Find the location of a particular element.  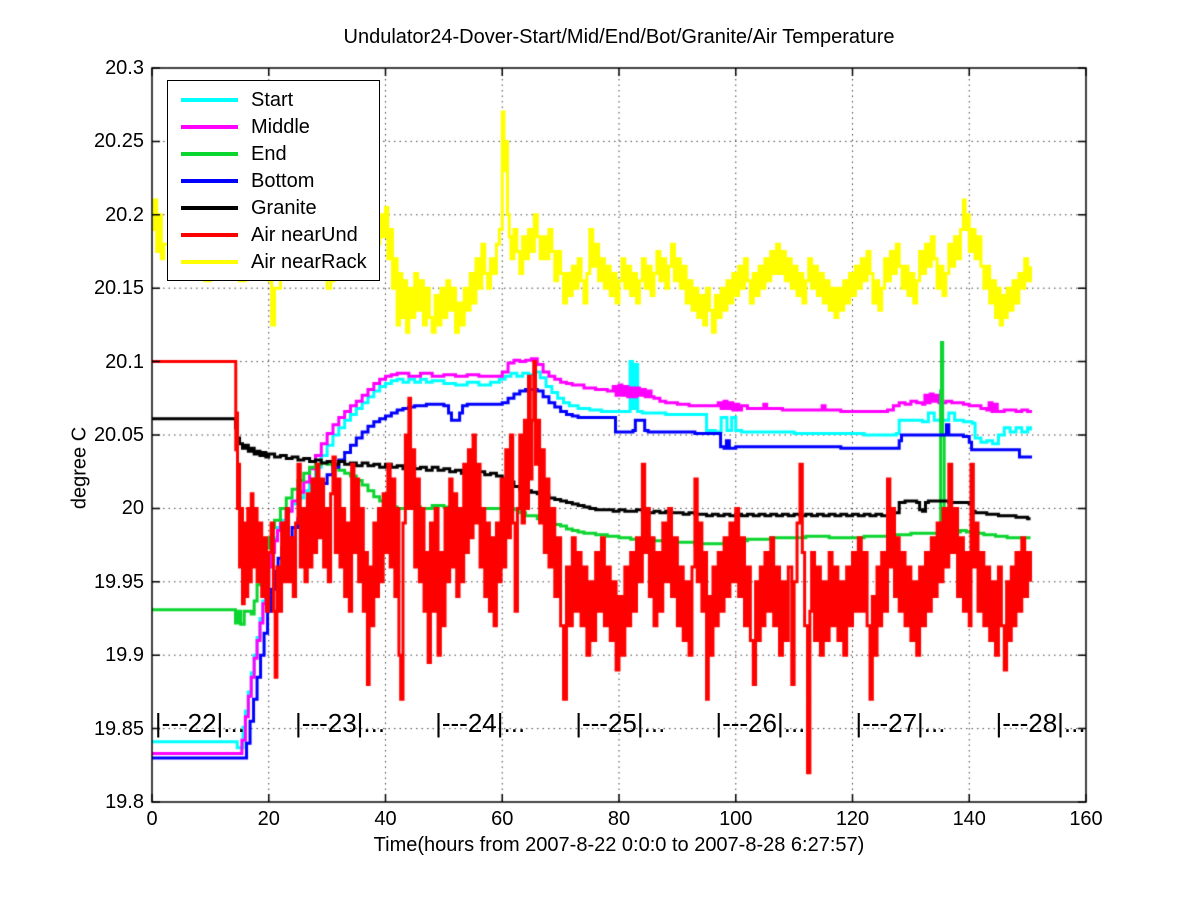

y-tick-label: 19.85 is located at coordinates (118, 728).